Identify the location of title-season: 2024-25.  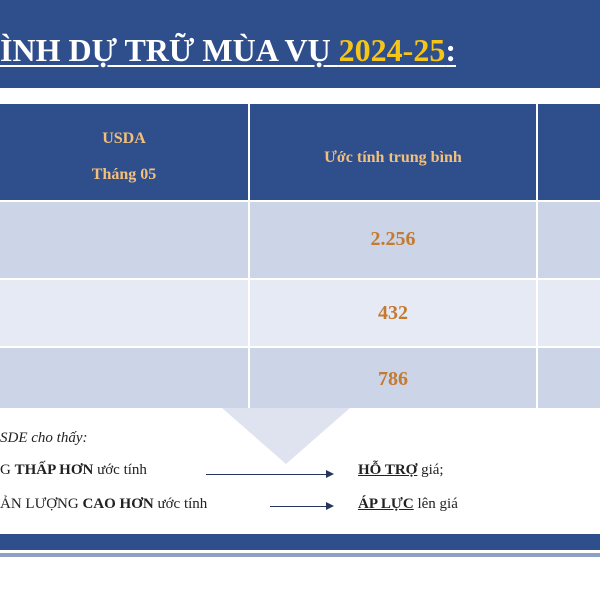
(392, 50).